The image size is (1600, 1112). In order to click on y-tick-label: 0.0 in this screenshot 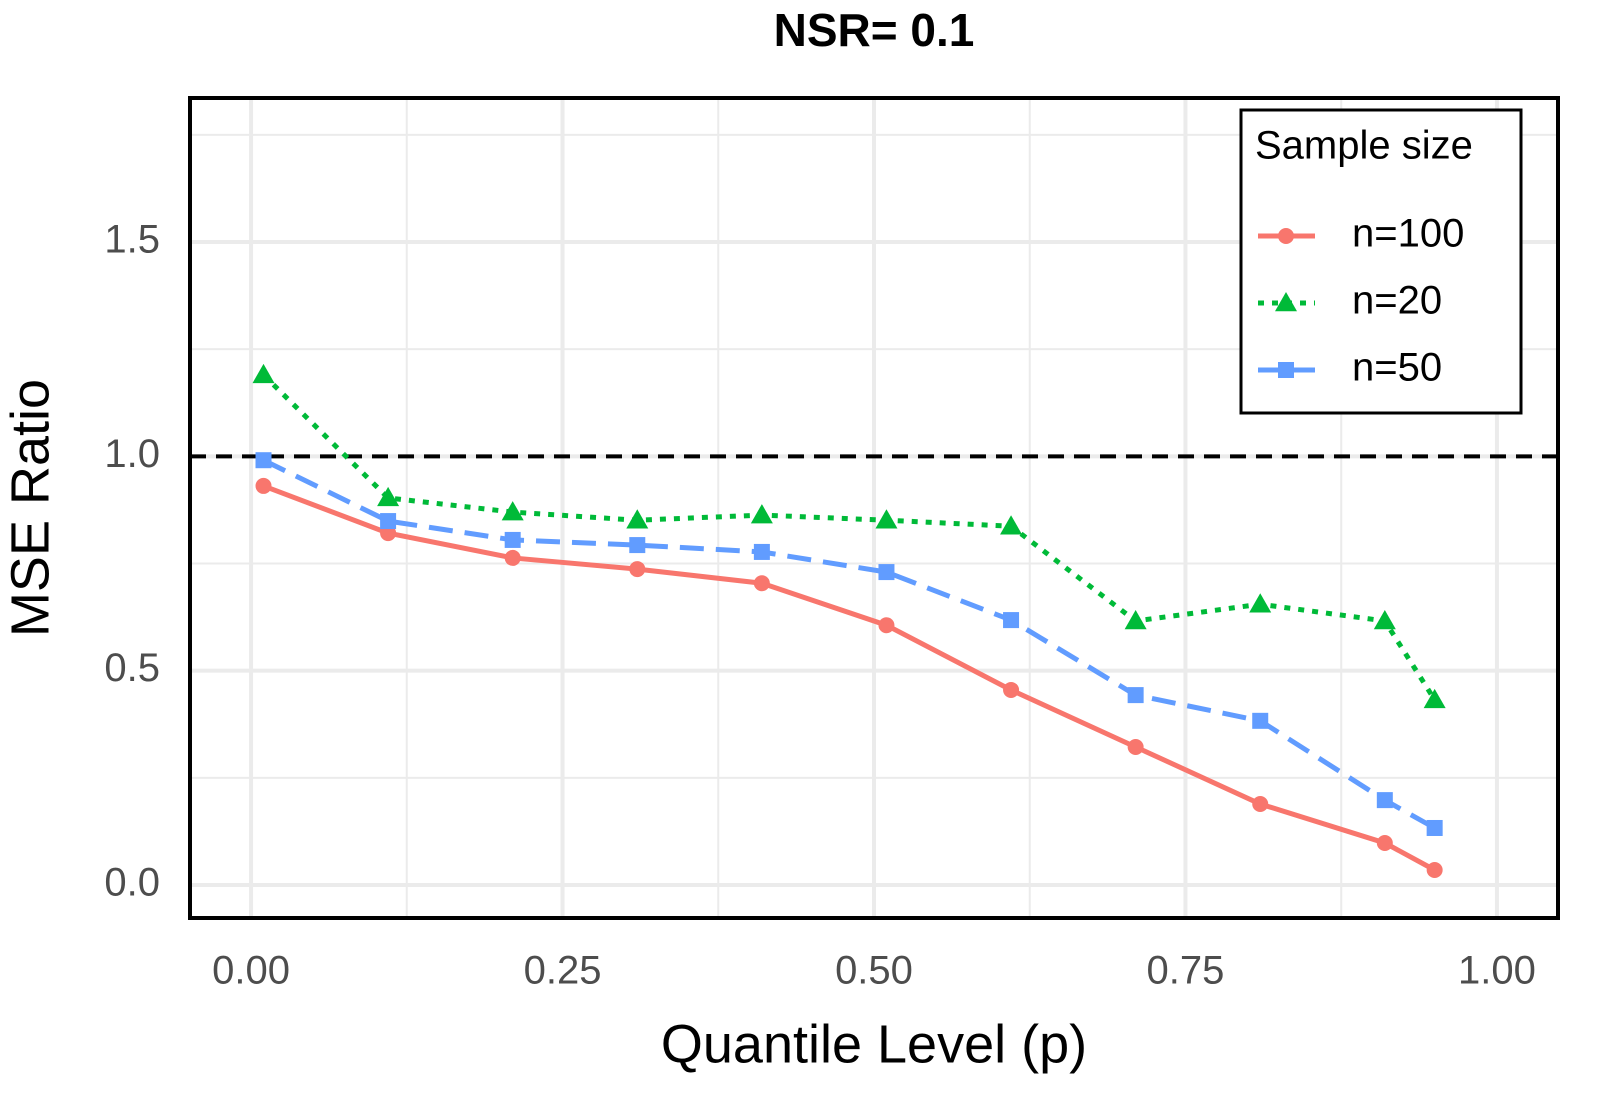, I will do `click(132, 883)`.